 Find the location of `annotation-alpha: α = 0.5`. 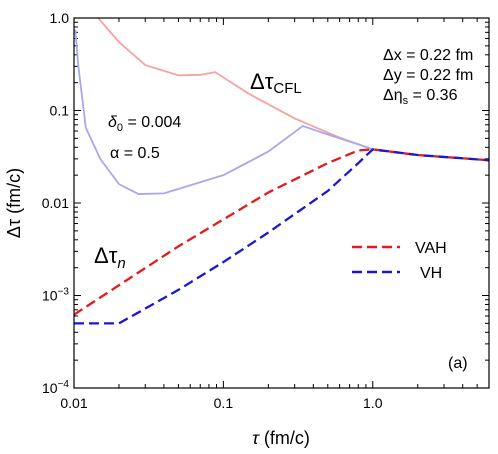

annotation-alpha: α = 0.5 is located at coordinates (135, 153).